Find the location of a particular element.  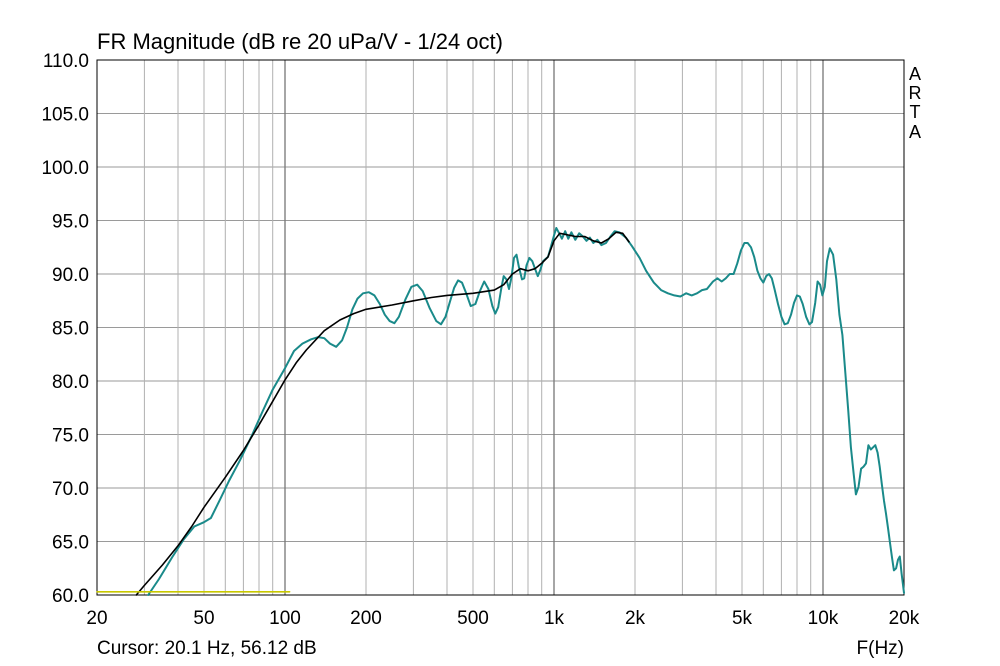

brand-letter-4: A is located at coordinates (915, 132).